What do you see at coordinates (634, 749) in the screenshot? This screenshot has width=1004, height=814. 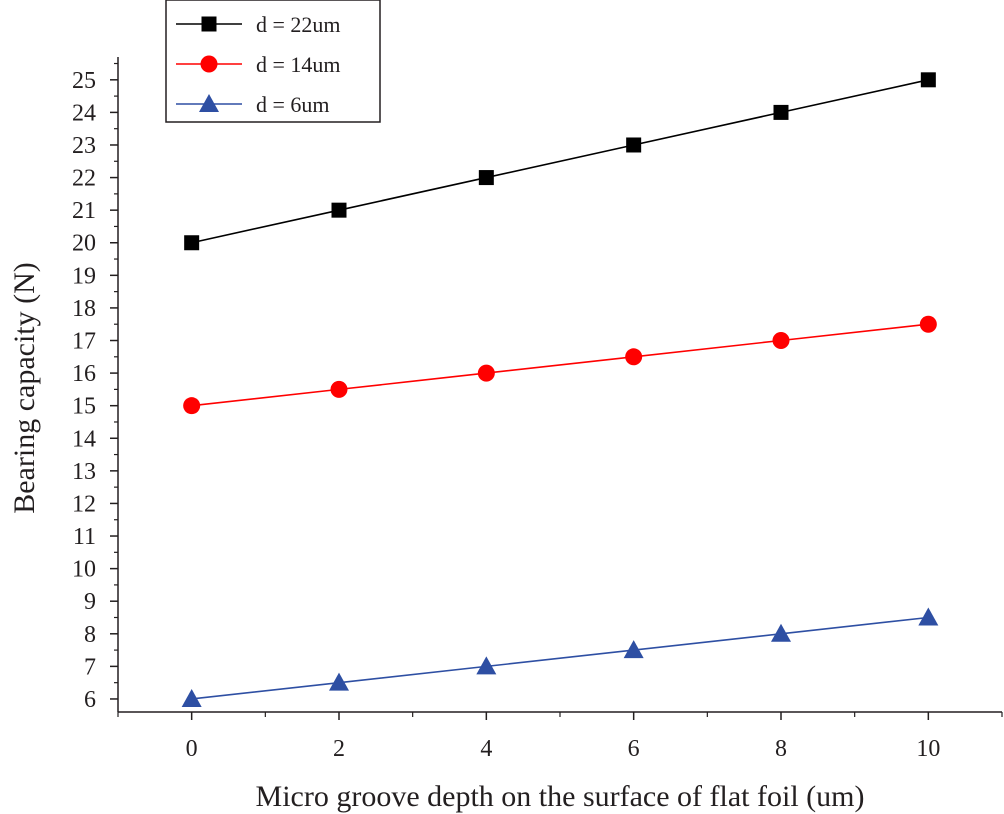 I see `x-tick-label: 6` at bounding box center [634, 749].